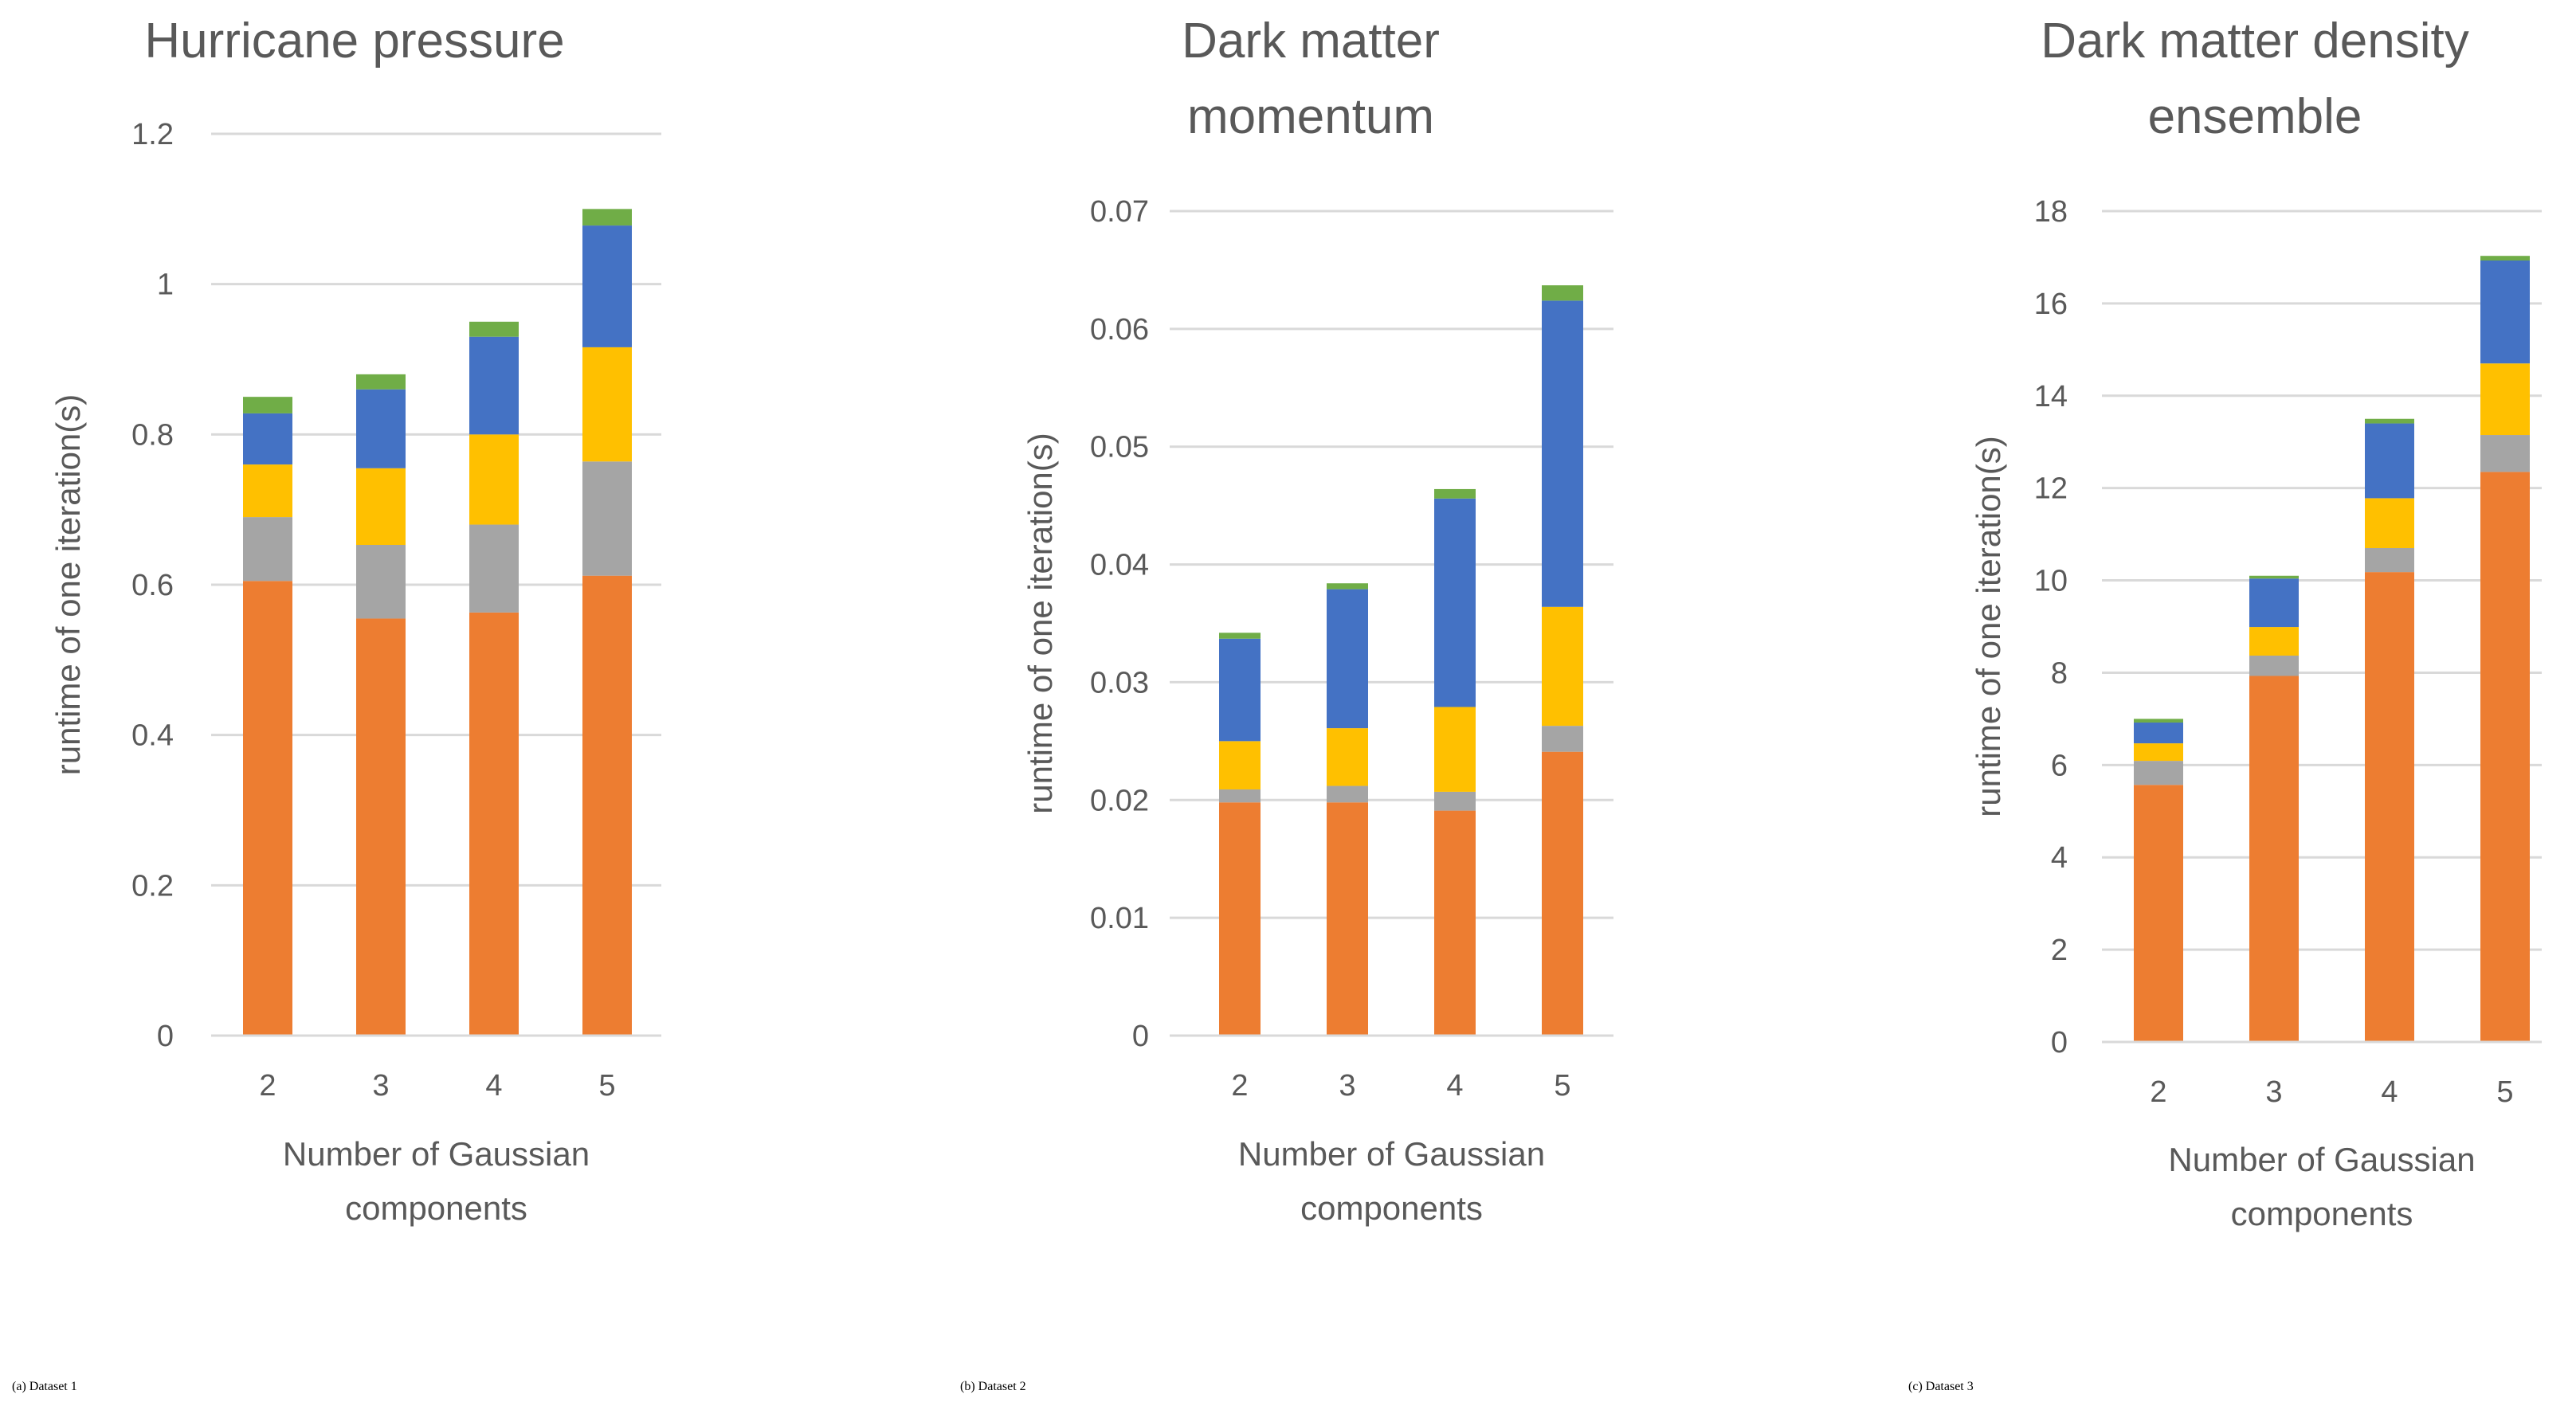  What do you see at coordinates (19, 1386) in the screenshot?
I see `caption-letter: a` at bounding box center [19, 1386].